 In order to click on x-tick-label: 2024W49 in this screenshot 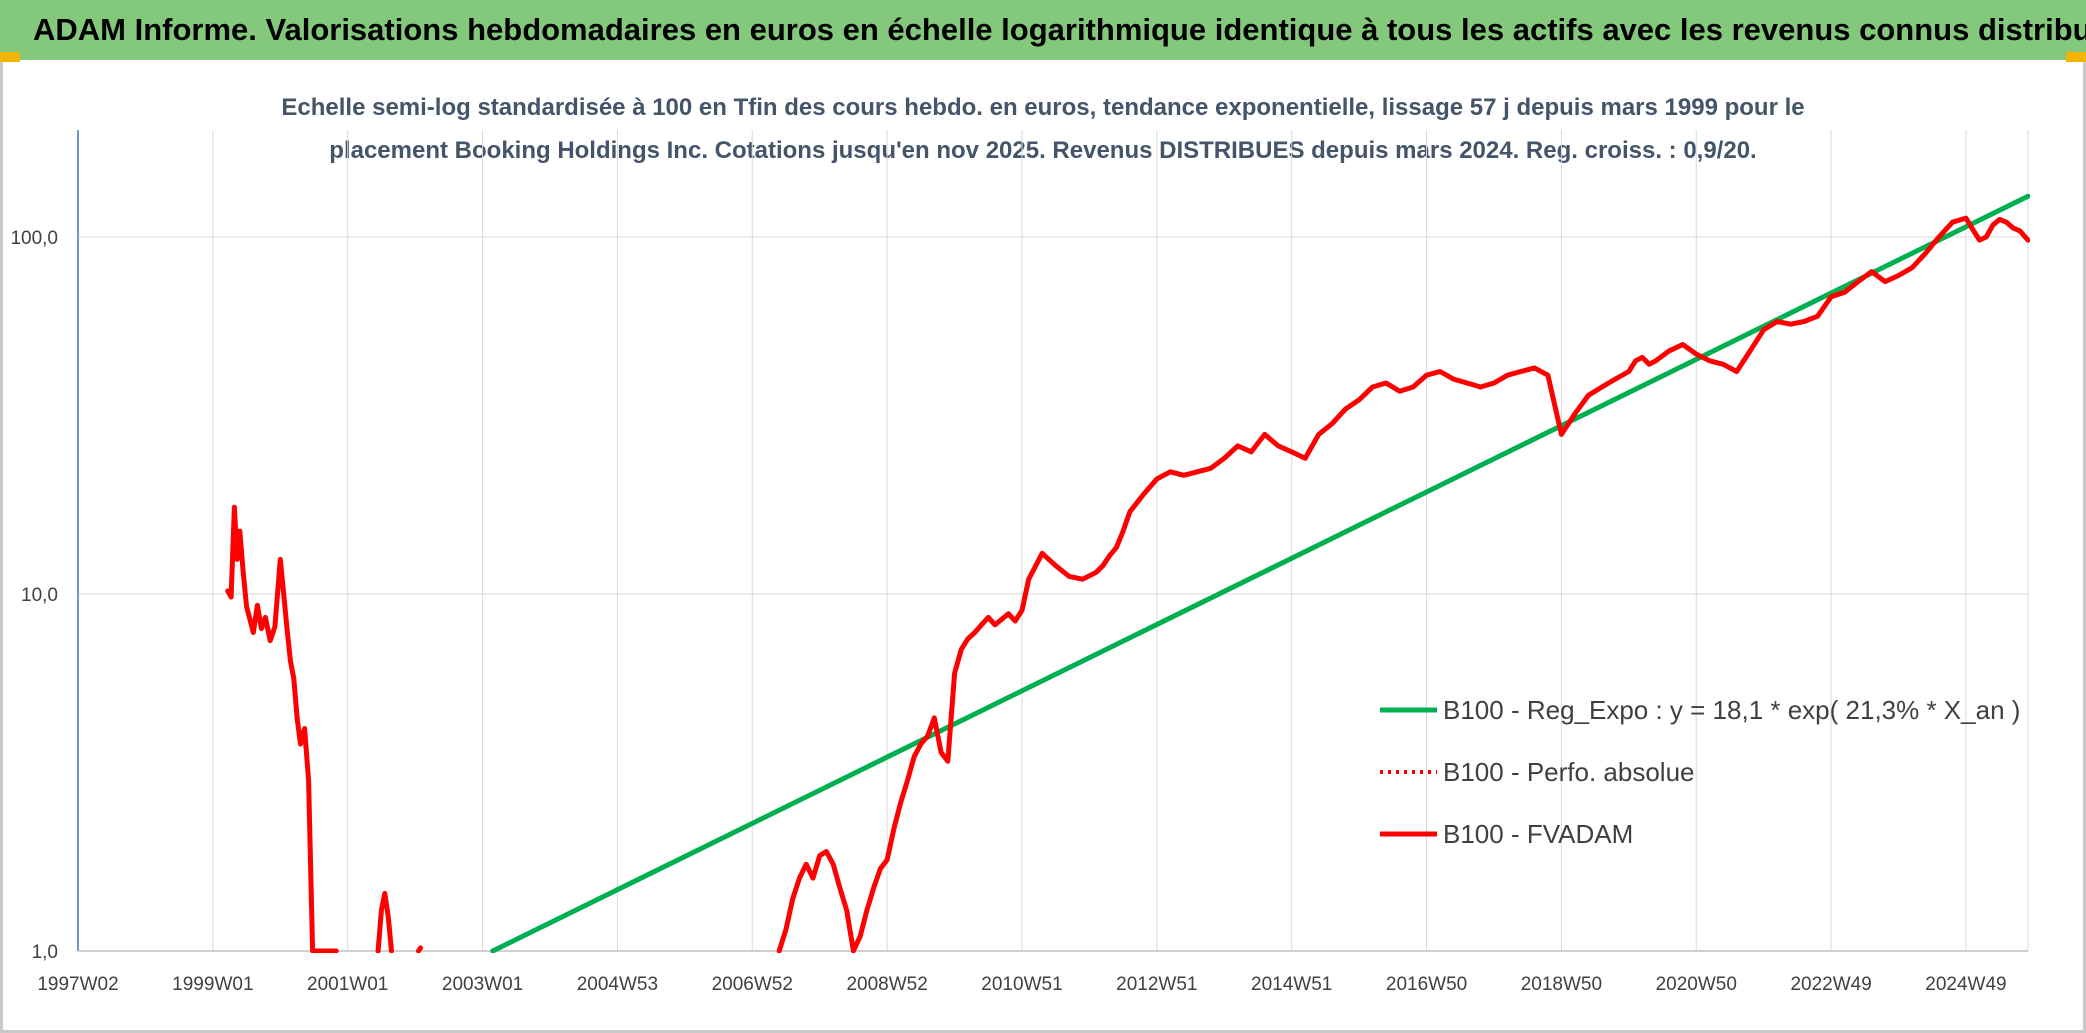, I will do `click(1965, 984)`.